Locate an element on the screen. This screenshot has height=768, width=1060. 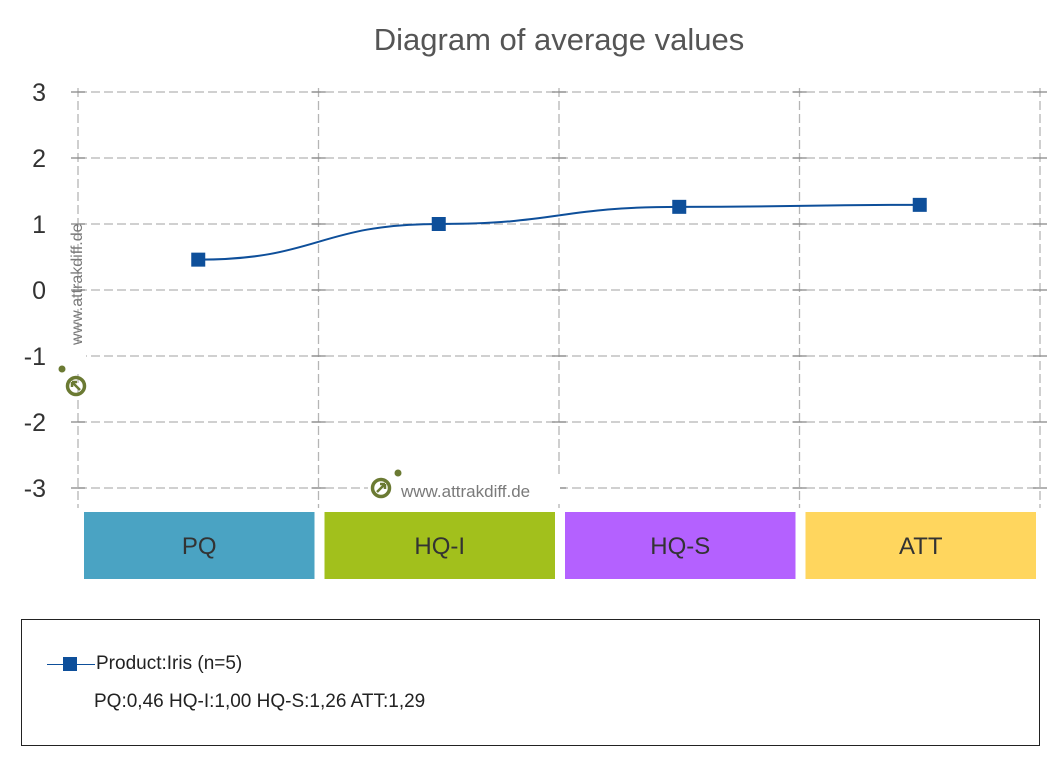
legend-summary: PQ:0,46 HQ-I:1,00 HQ-S:1,26 ATT:1,29 is located at coordinates (260, 701).